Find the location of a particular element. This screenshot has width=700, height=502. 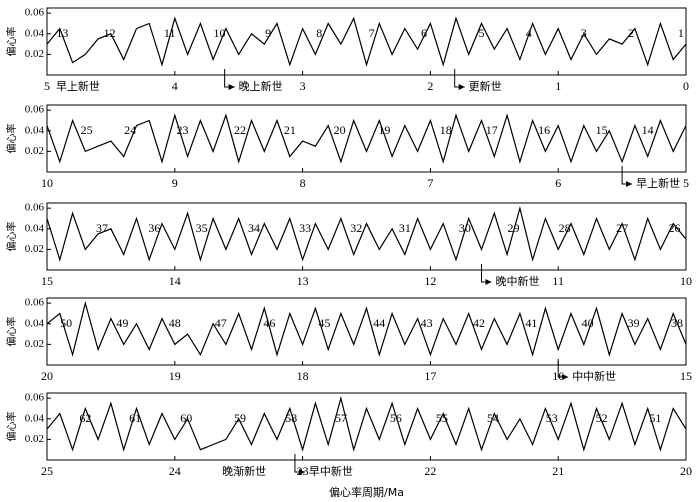

cycle-label: 44 is located at coordinates (379, 323).